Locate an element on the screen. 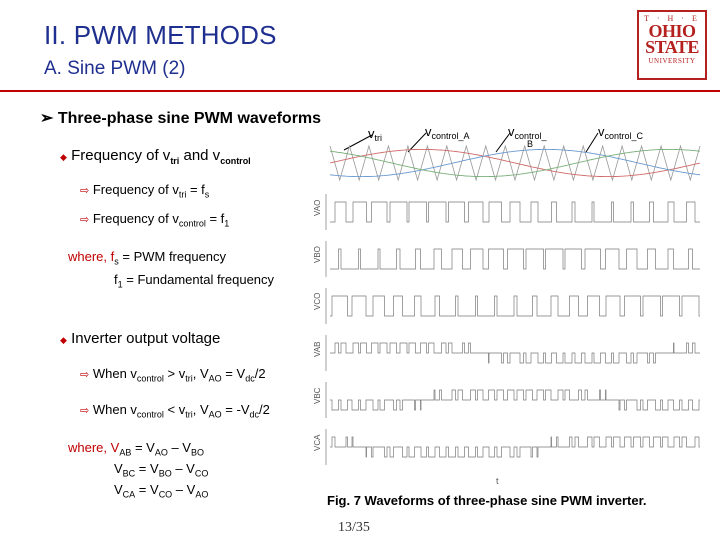 This screenshot has height=540, width=720. bullet-frequency: ◆ Frequency of vtri and vcontrol is located at coordinates (155, 156).